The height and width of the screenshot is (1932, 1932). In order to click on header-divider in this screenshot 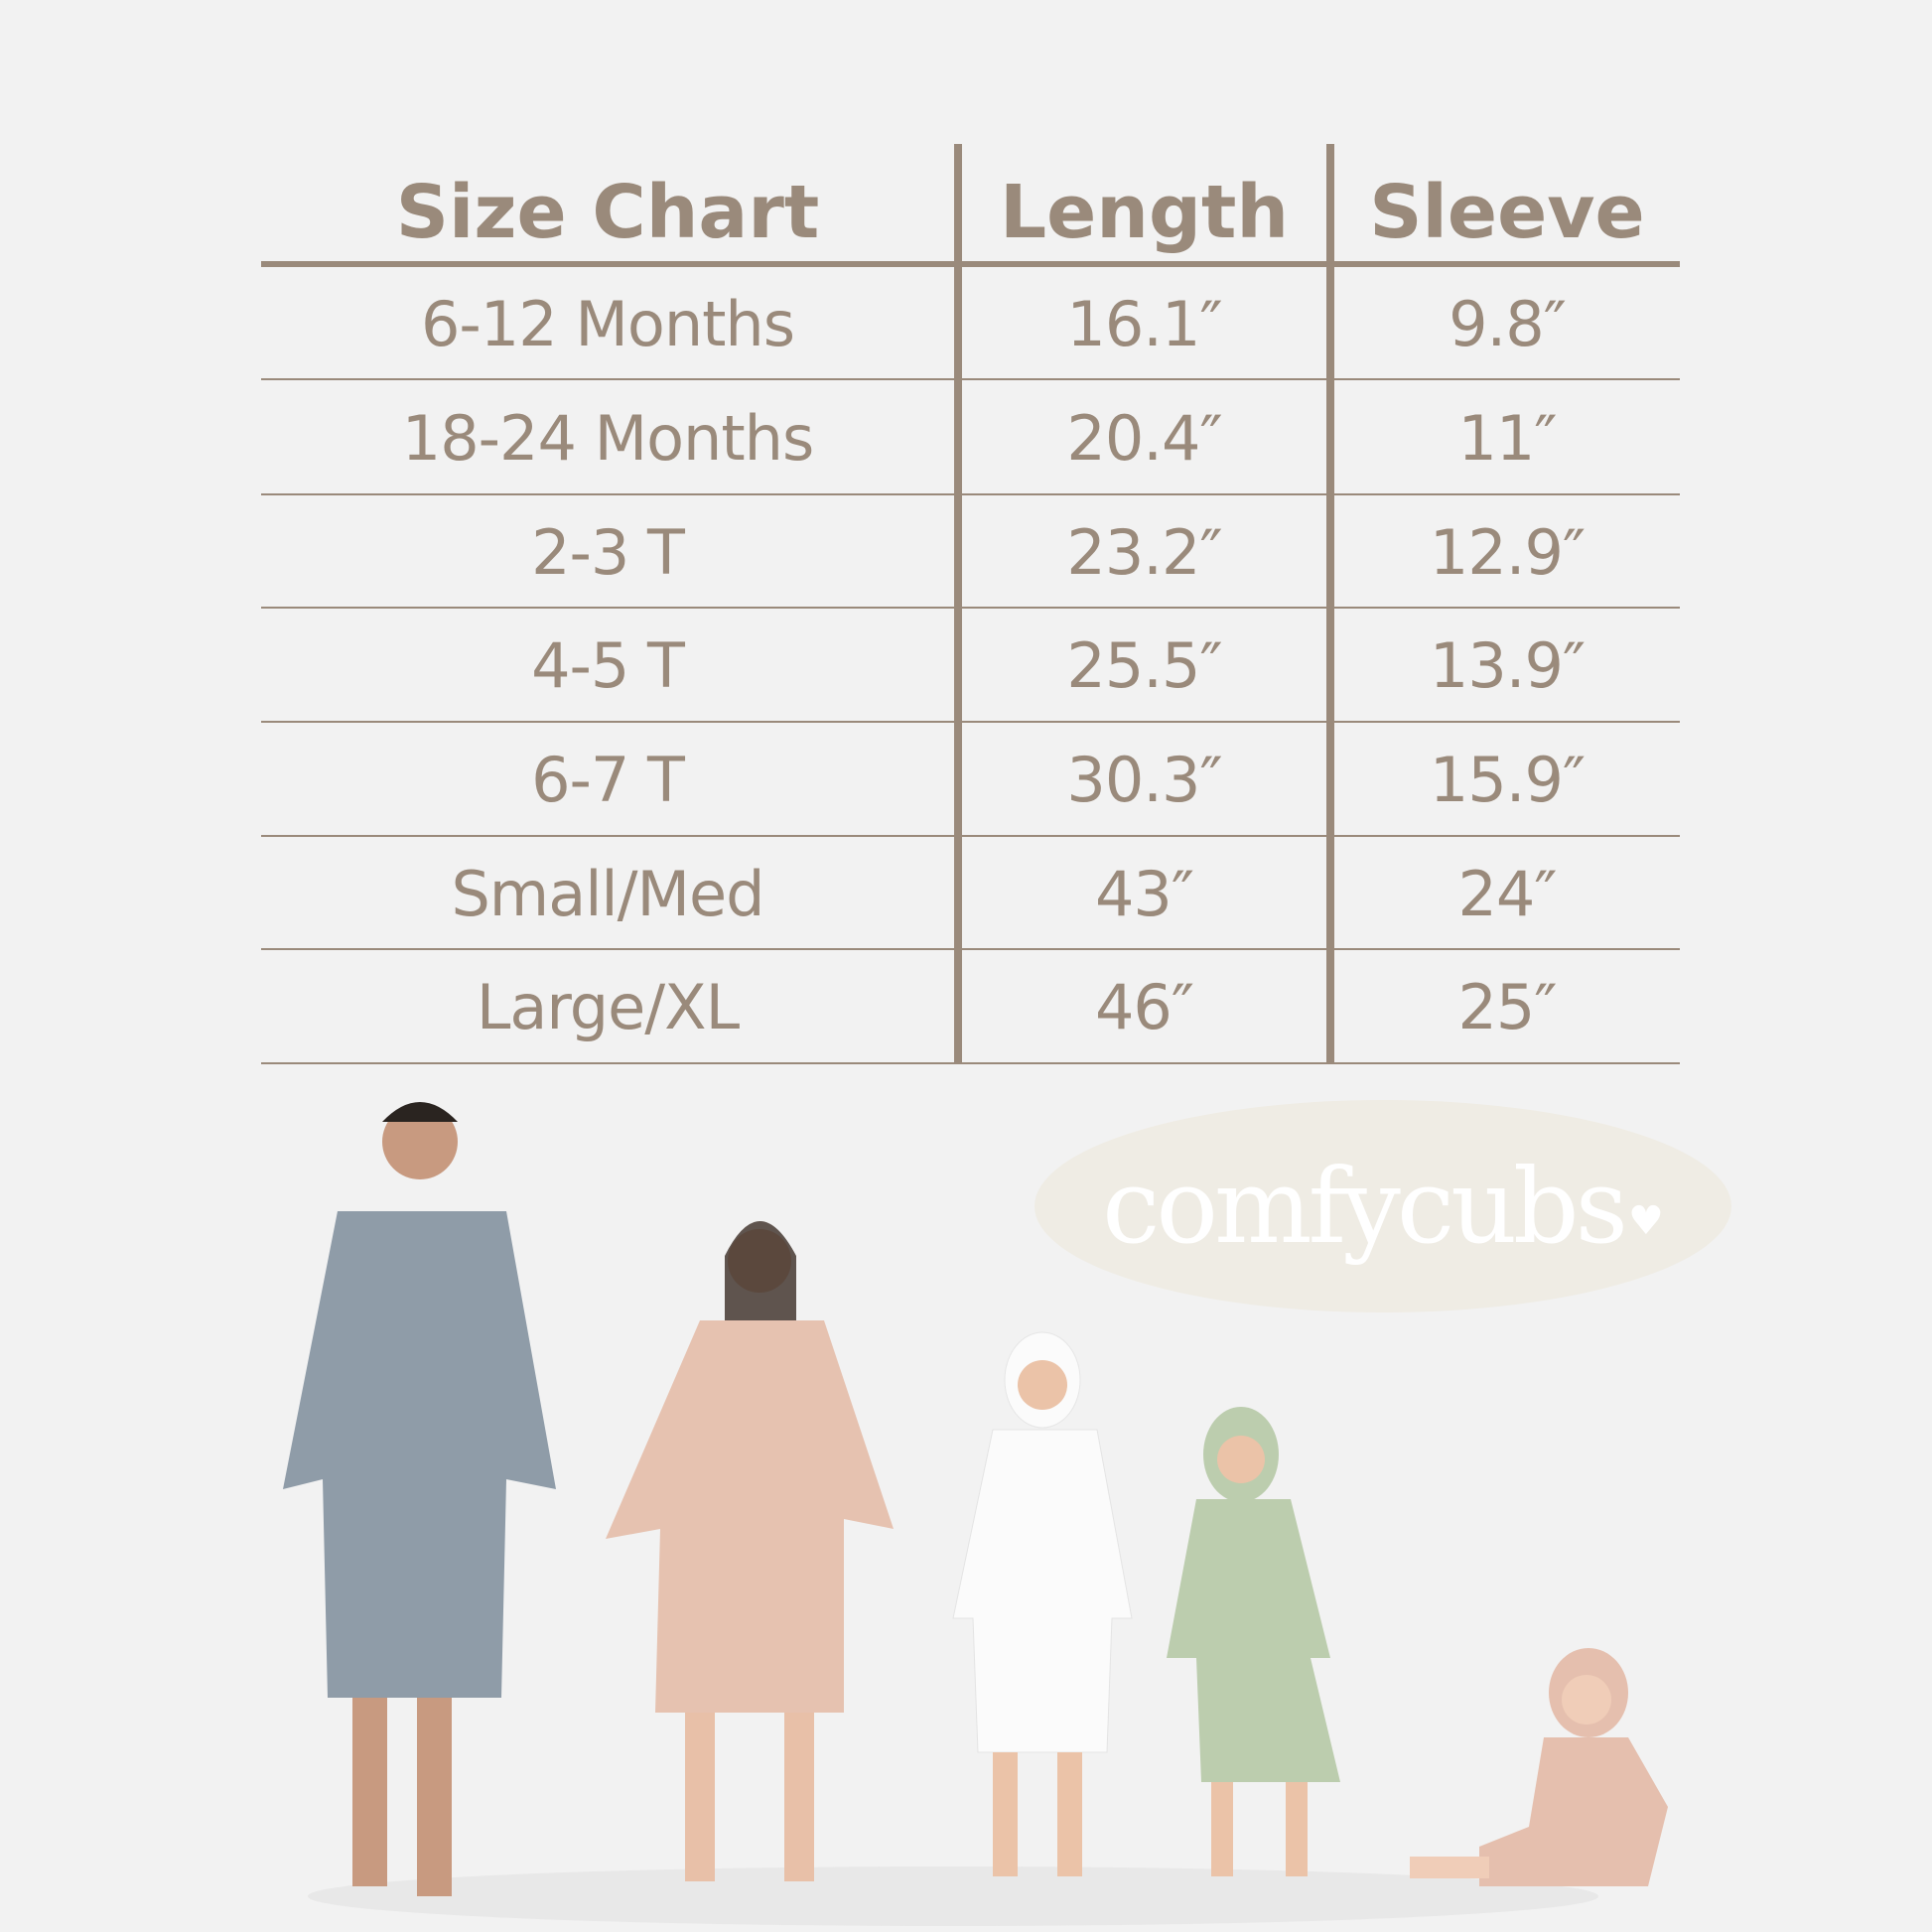, I will do `click(971, 264)`.